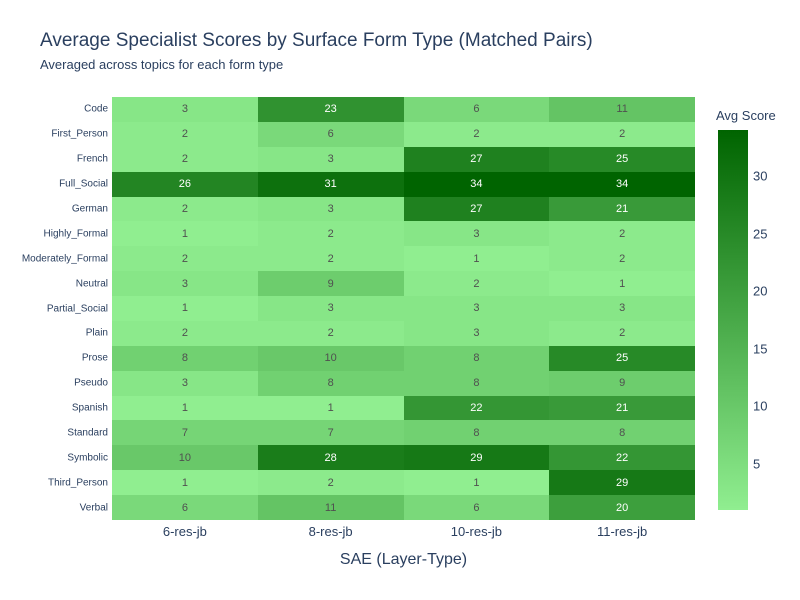  I want to click on colorbar-tick-label: 10, so click(760, 406).